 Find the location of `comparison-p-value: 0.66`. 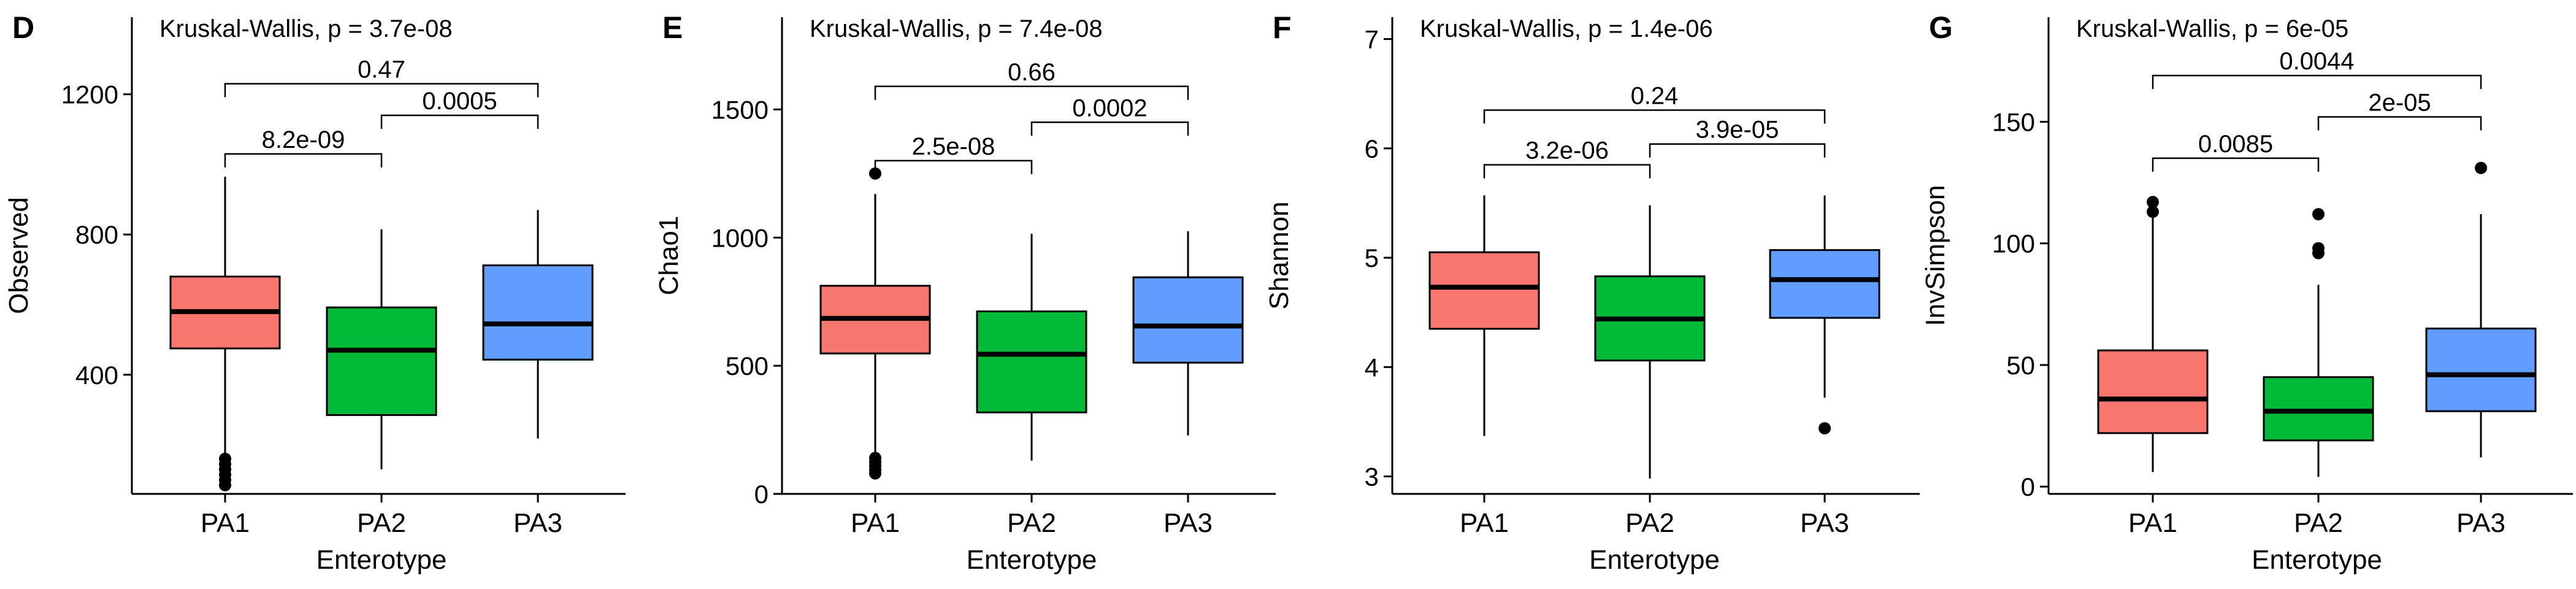

comparison-p-value: 0.66 is located at coordinates (1032, 72).